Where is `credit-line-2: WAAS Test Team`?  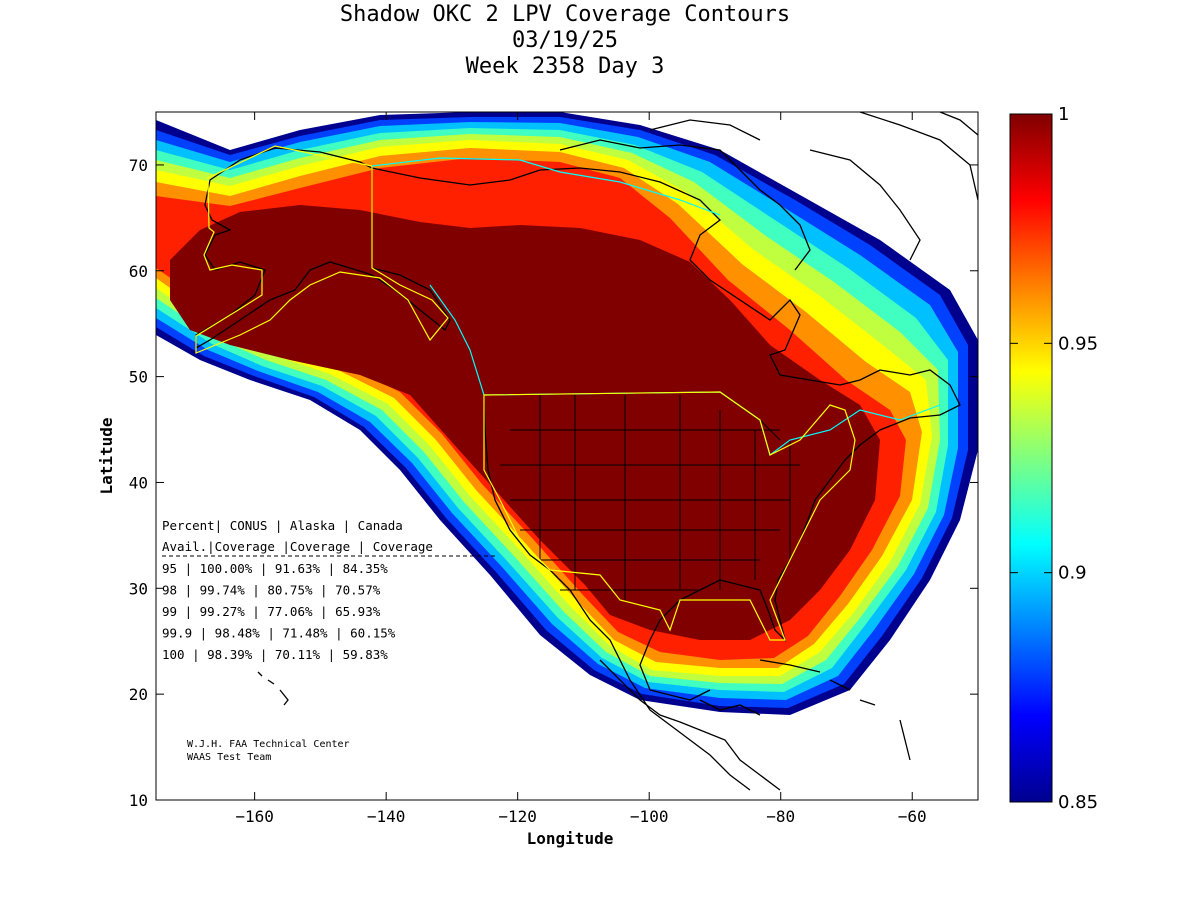 credit-line-2: WAAS Test Team is located at coordinates (229, 757).